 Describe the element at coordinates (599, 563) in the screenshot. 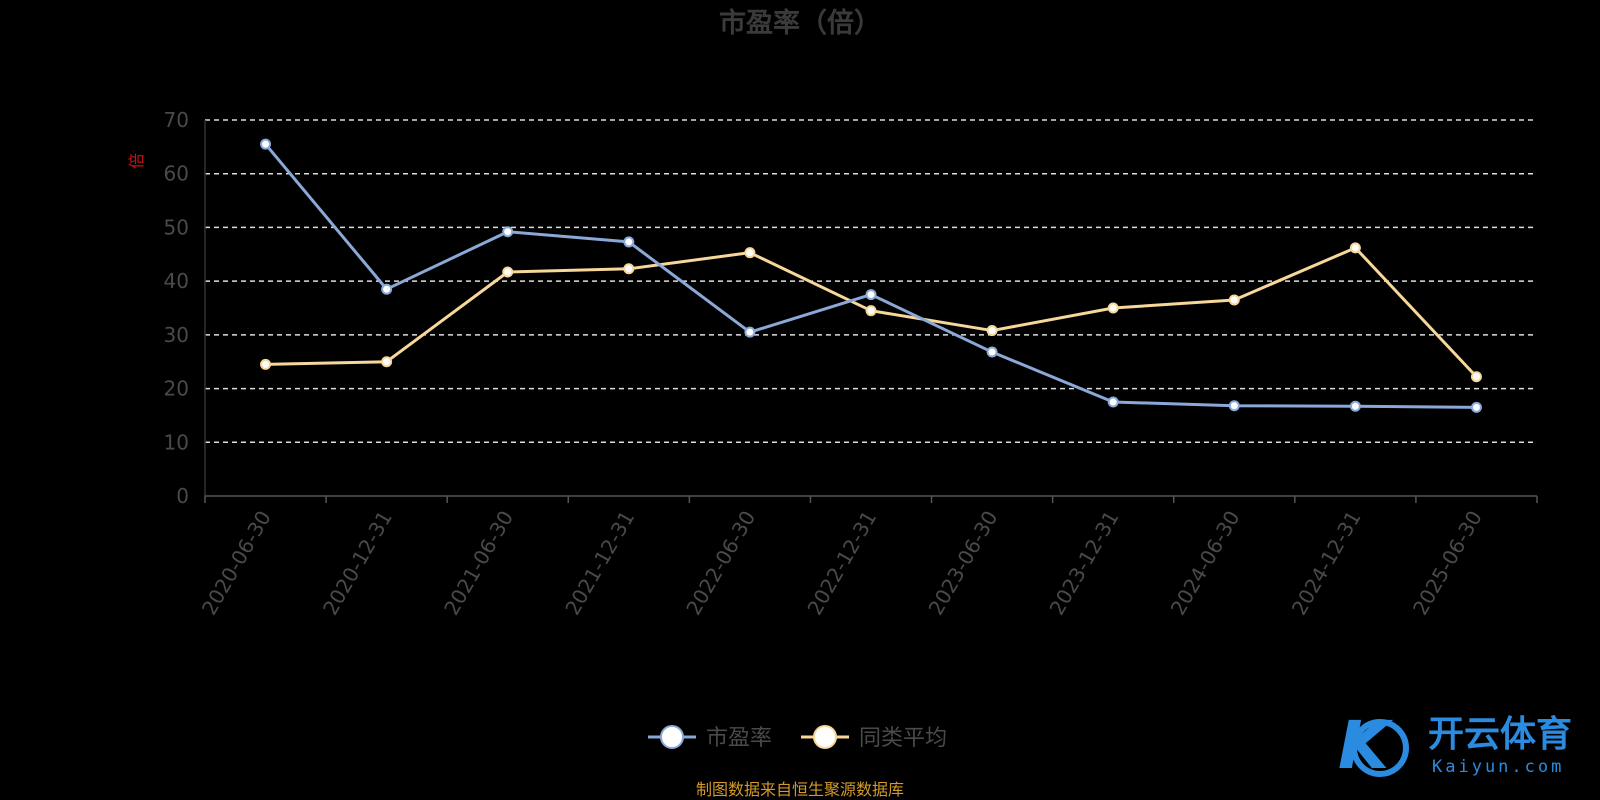

I see `x-tick-label: 2021-12-31` at that location.